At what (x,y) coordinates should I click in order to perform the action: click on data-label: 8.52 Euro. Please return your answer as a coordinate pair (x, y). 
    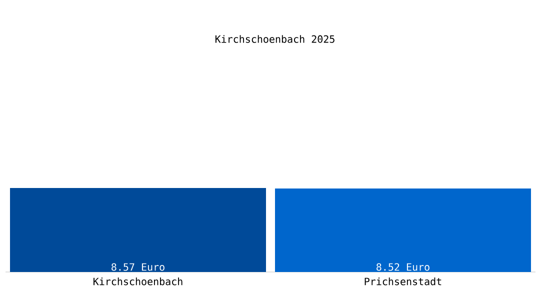
    Looking at the image, I should click on (403, 267).